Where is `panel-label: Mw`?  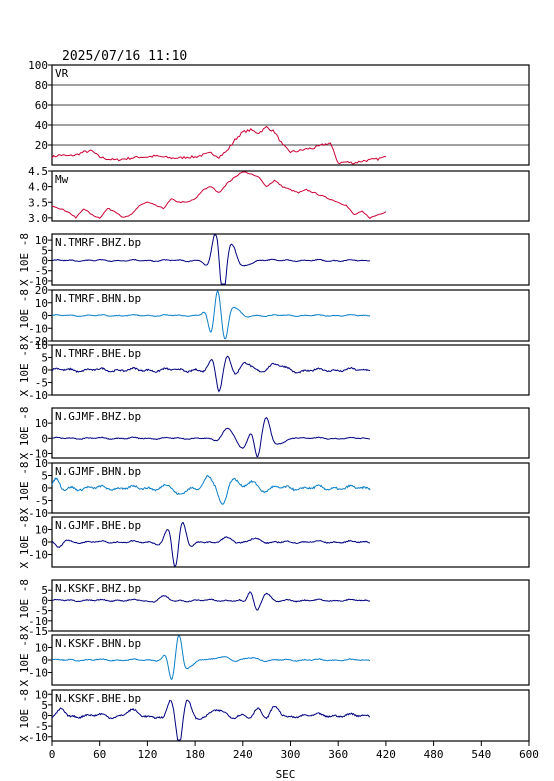
panel-label: Mw is located at coordinates (62, 179).